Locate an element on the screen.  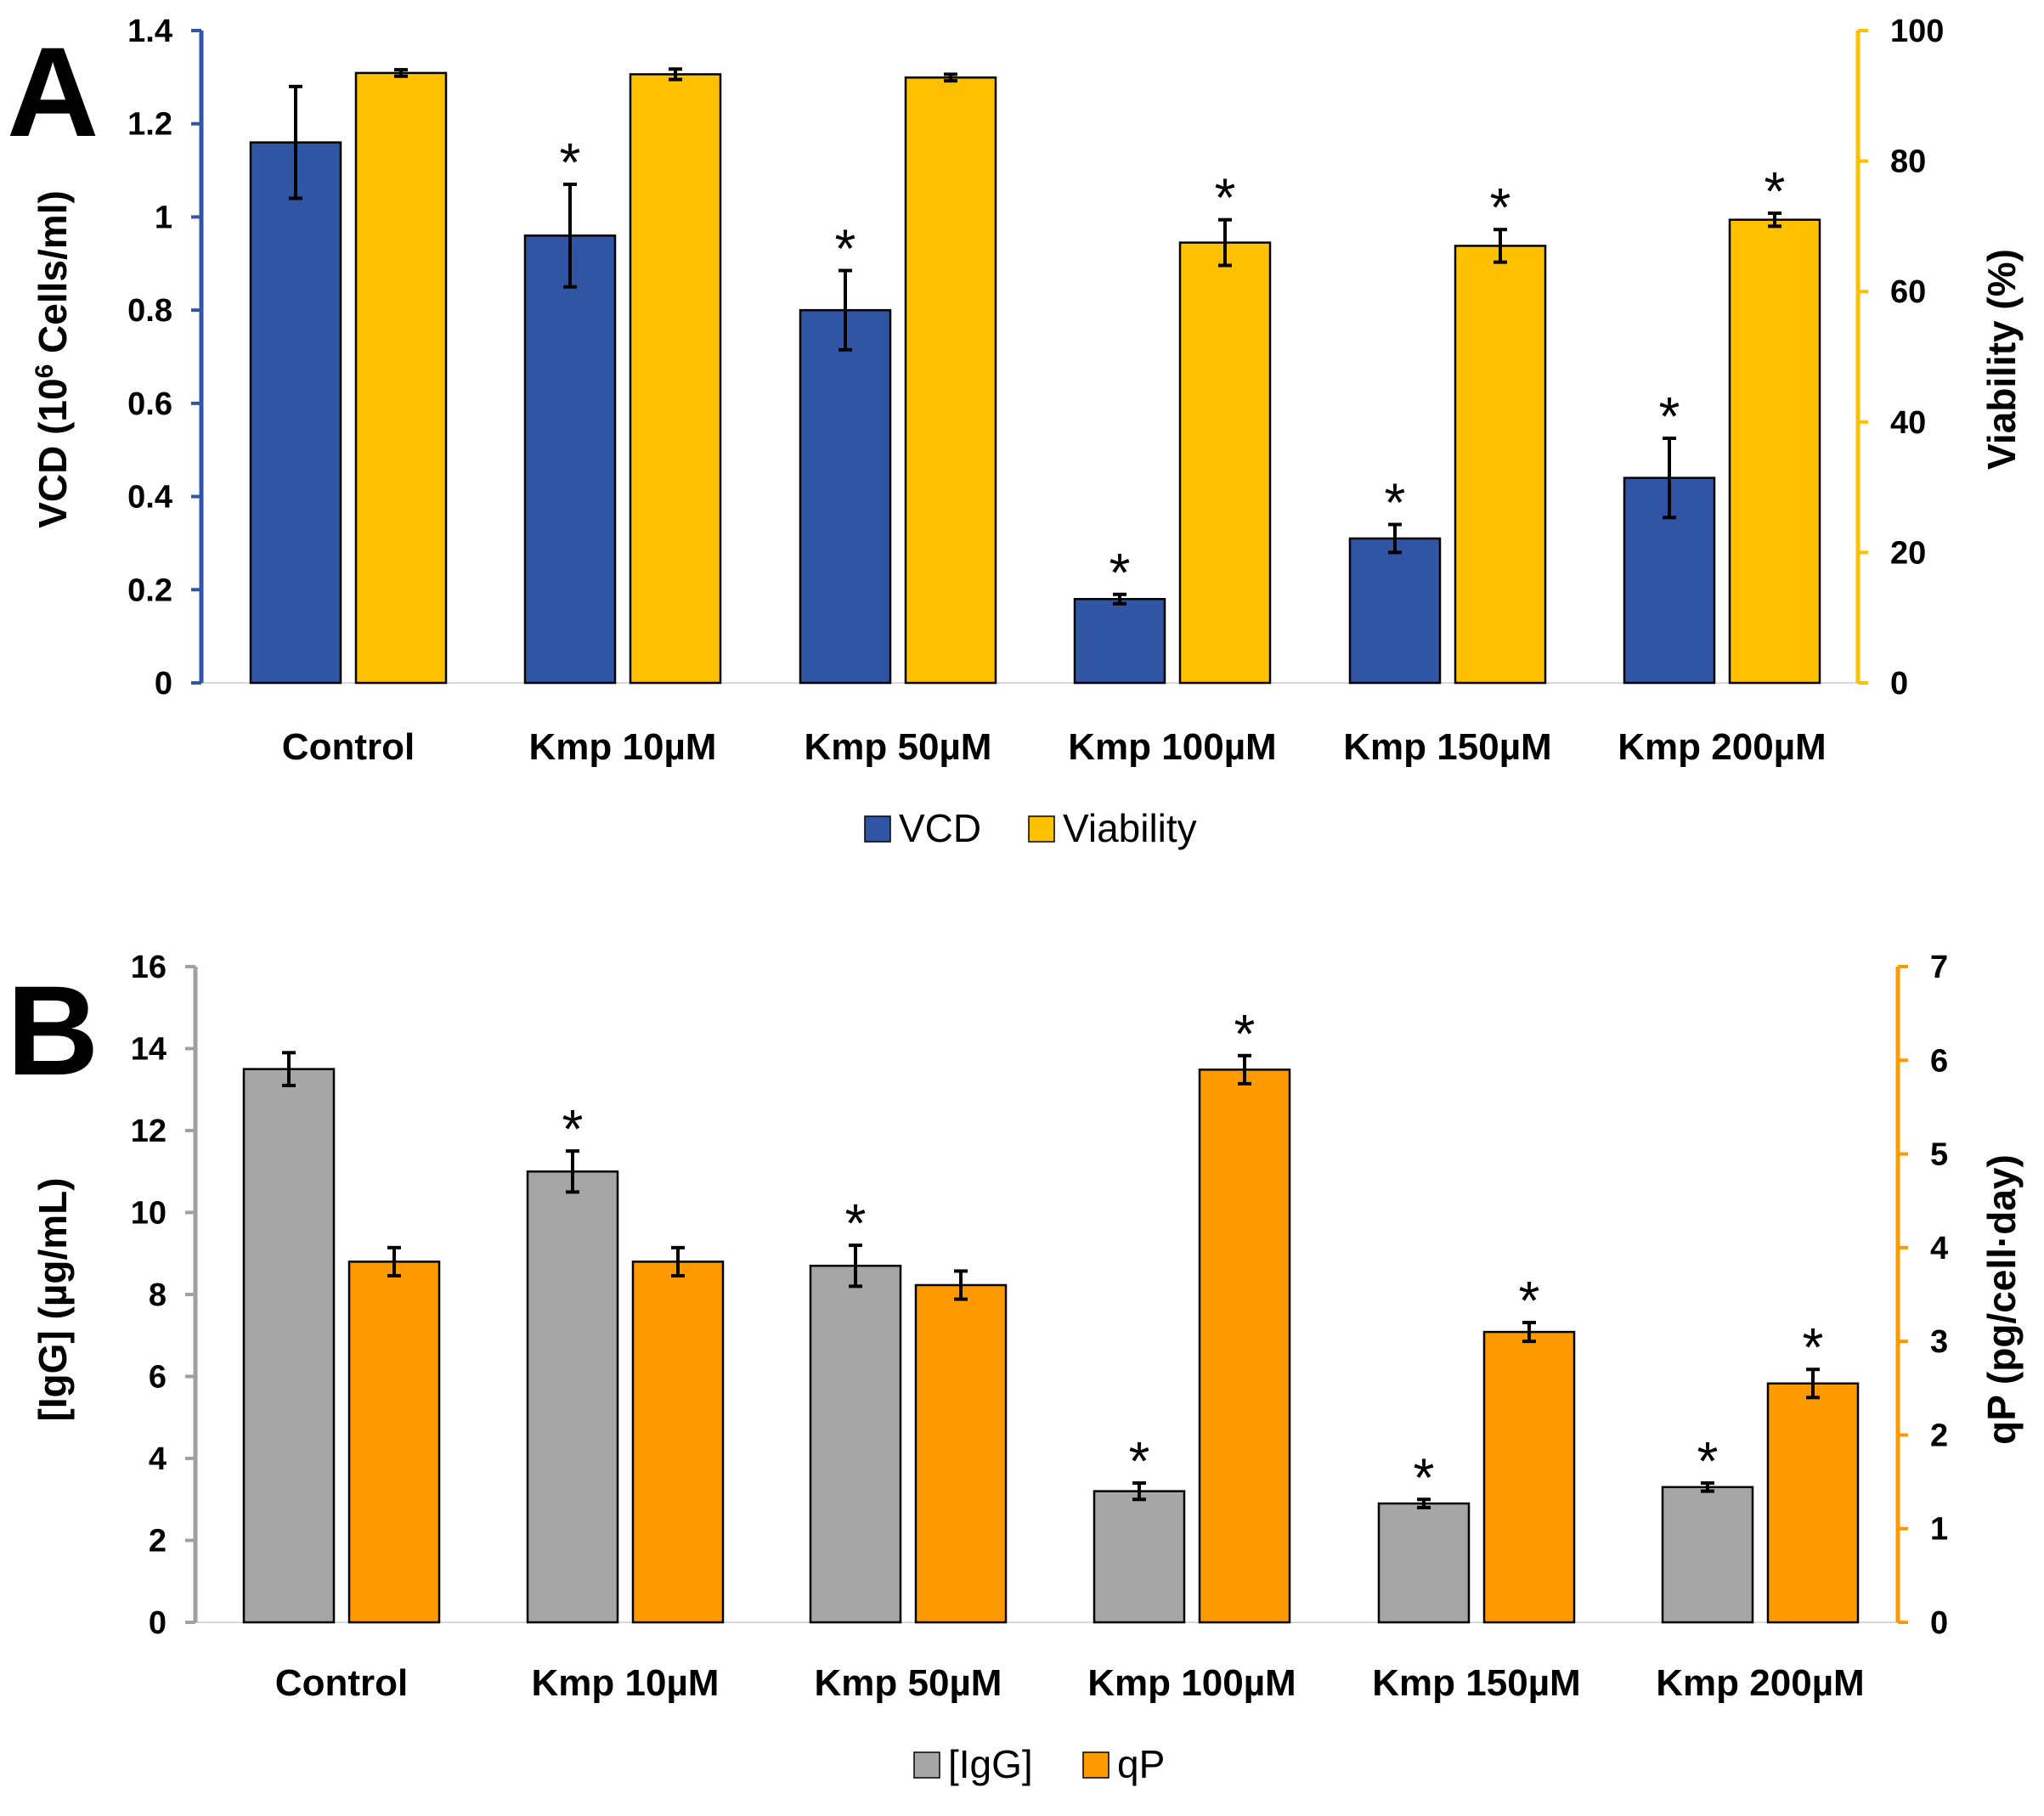
left-tick-label: 2 is located at coordinates (158, 1541).